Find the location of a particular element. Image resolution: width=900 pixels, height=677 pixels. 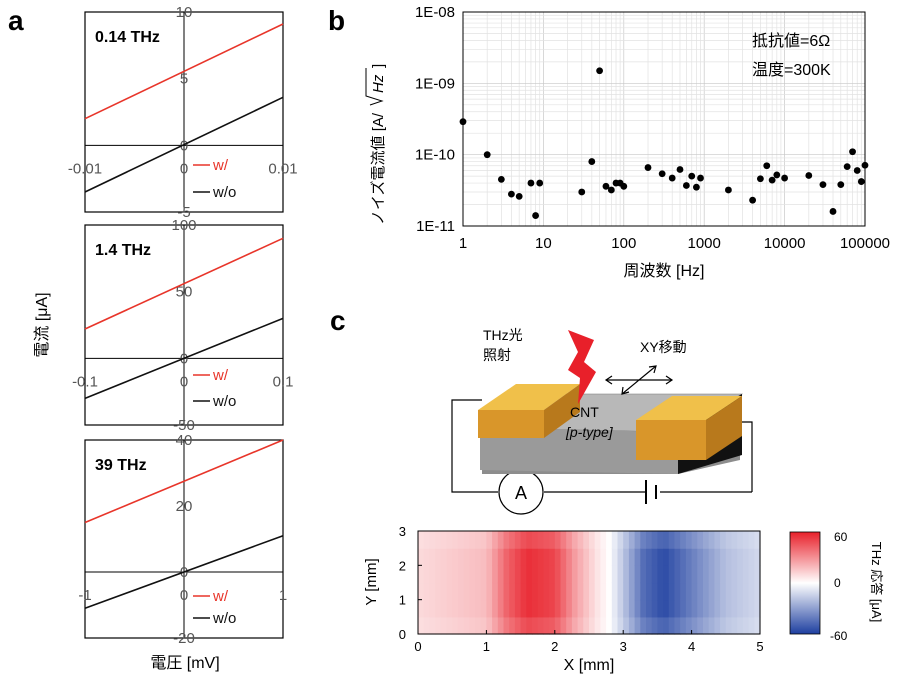

c-xlabel: X [mm] is located at coordinates (589, 665).